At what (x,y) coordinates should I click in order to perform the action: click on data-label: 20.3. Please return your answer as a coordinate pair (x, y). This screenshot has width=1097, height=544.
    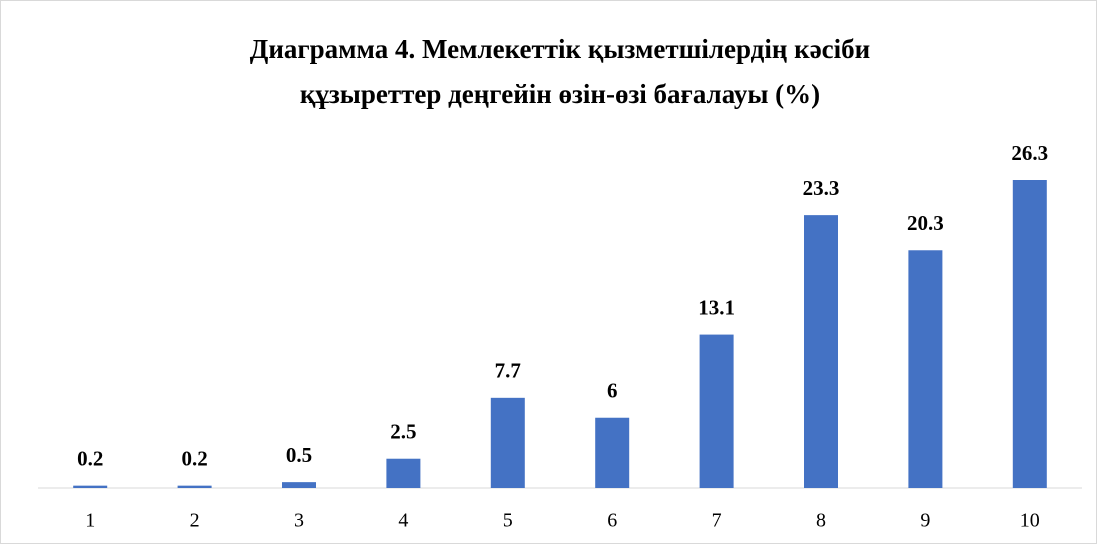
    Looking at the image, I should click on (925, 223).